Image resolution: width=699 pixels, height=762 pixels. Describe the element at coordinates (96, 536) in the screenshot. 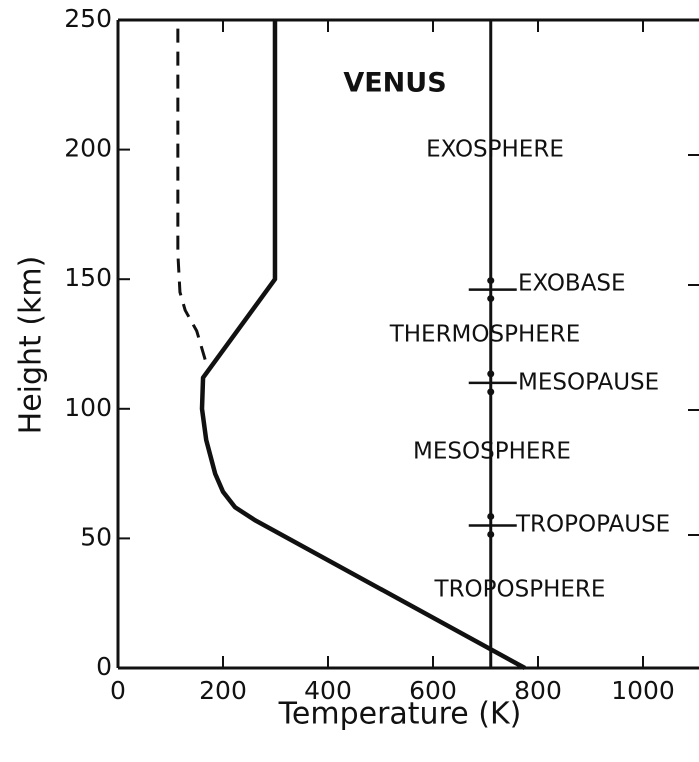

I see `y-tick-label: 50` at that location.